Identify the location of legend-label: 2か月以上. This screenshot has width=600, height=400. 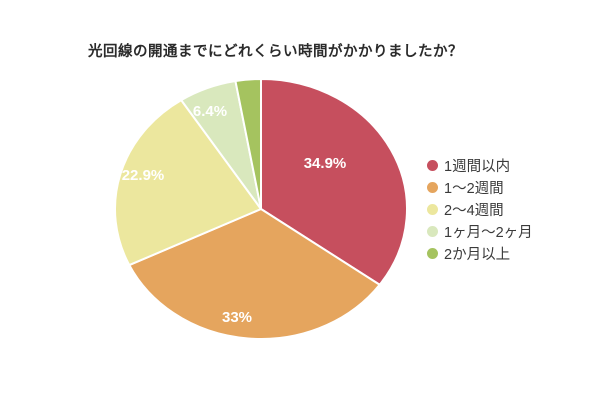
(477, 254).